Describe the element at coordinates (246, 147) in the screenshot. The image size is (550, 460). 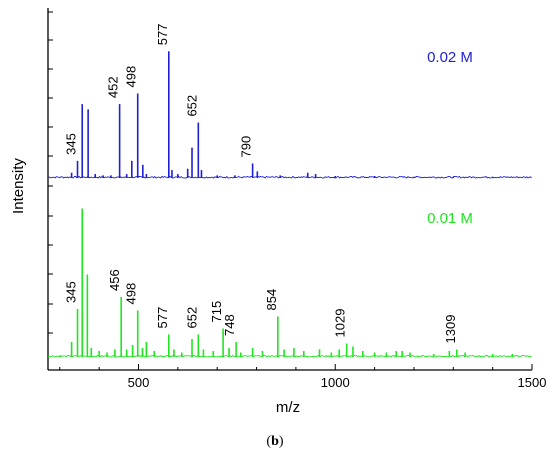
I see `peak-label: 790` at that location.